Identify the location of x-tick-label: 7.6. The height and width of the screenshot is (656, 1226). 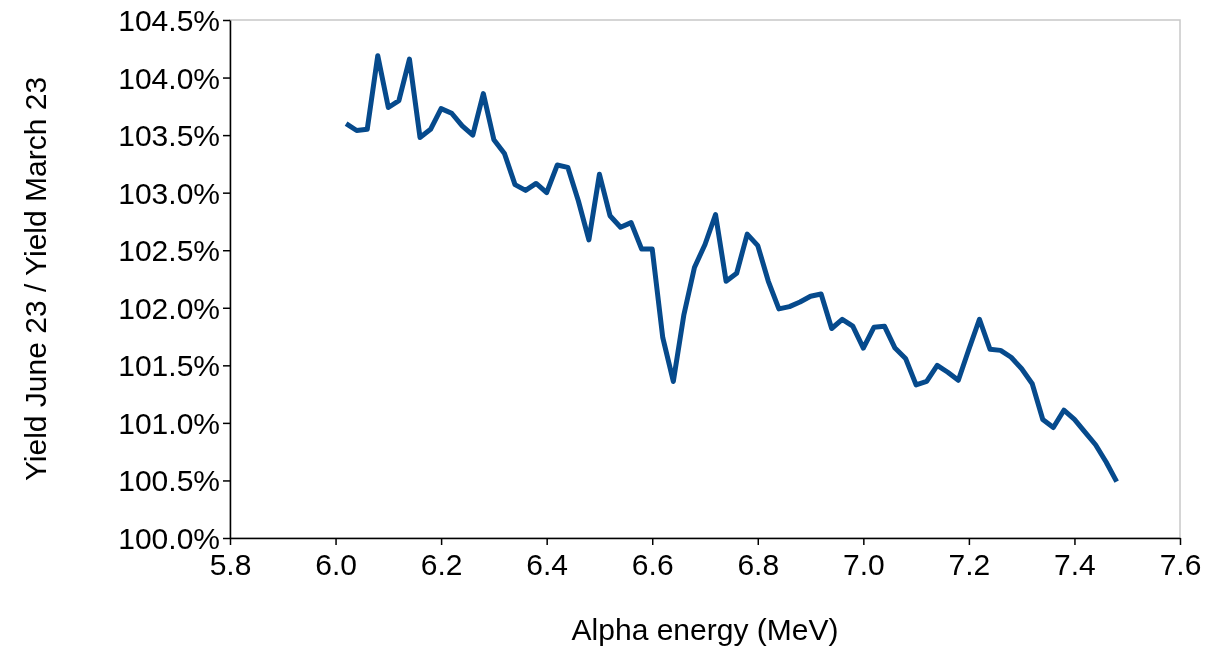
(1180, 564).